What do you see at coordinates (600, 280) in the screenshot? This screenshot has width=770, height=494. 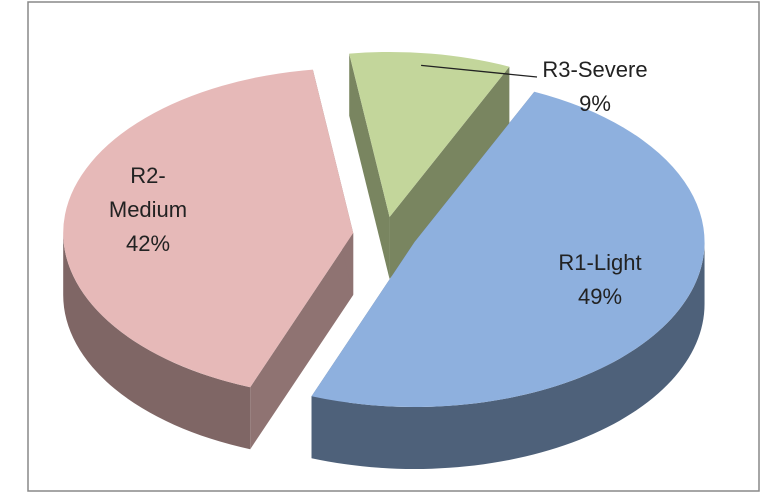 I see `slice-label: R1-Light 49%` at bounding box center [600, 280].